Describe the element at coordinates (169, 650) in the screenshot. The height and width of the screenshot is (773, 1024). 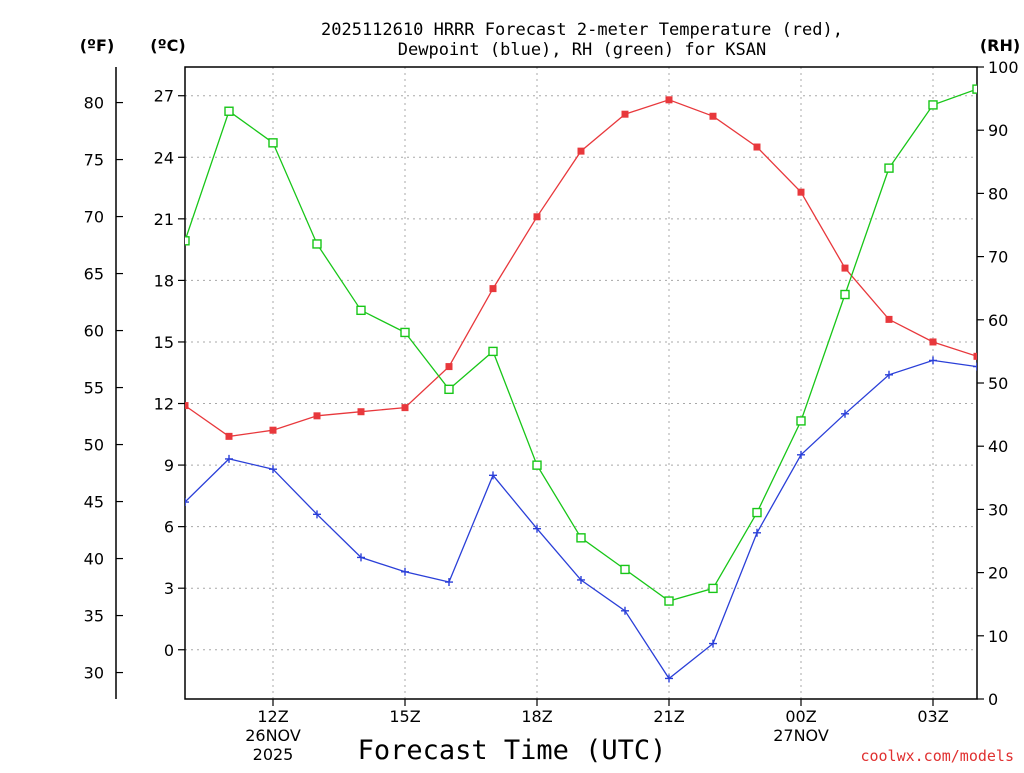
I see `celsius-tick-label: 0` at that location.